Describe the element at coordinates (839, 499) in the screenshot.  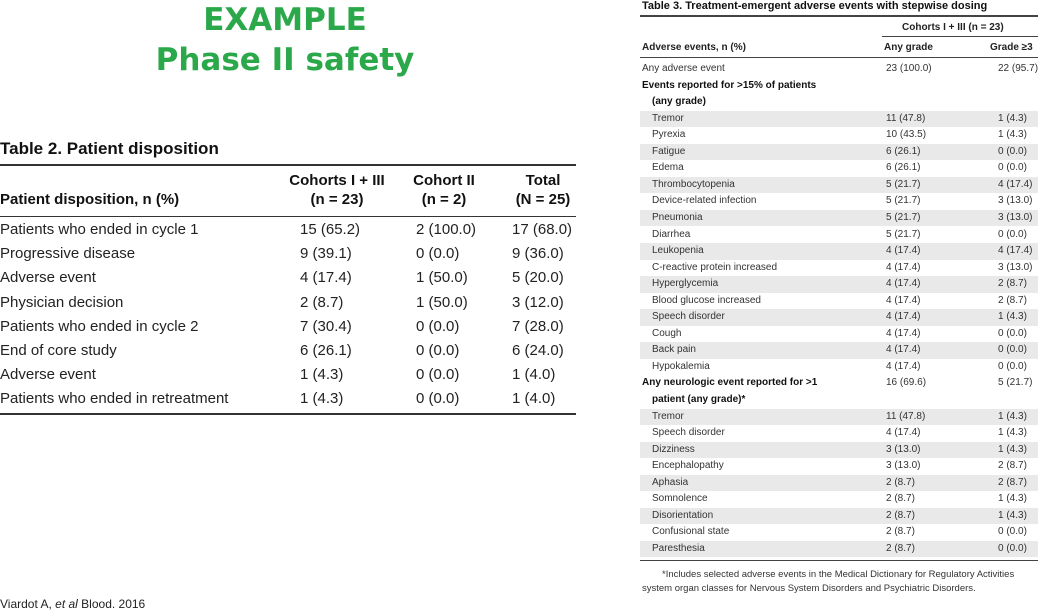
I see `table-row: Somnolence 2 (8.7) 1 (4.3)` at that location.